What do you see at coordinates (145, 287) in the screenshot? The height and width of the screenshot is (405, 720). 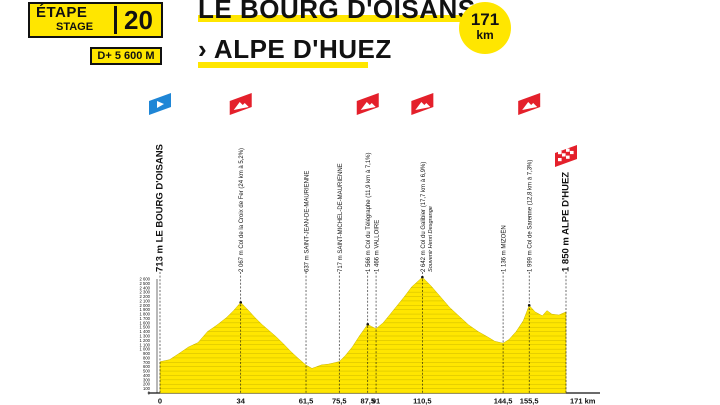 I see `y-tick-label: 2 400` at bounding box center [145, 287].